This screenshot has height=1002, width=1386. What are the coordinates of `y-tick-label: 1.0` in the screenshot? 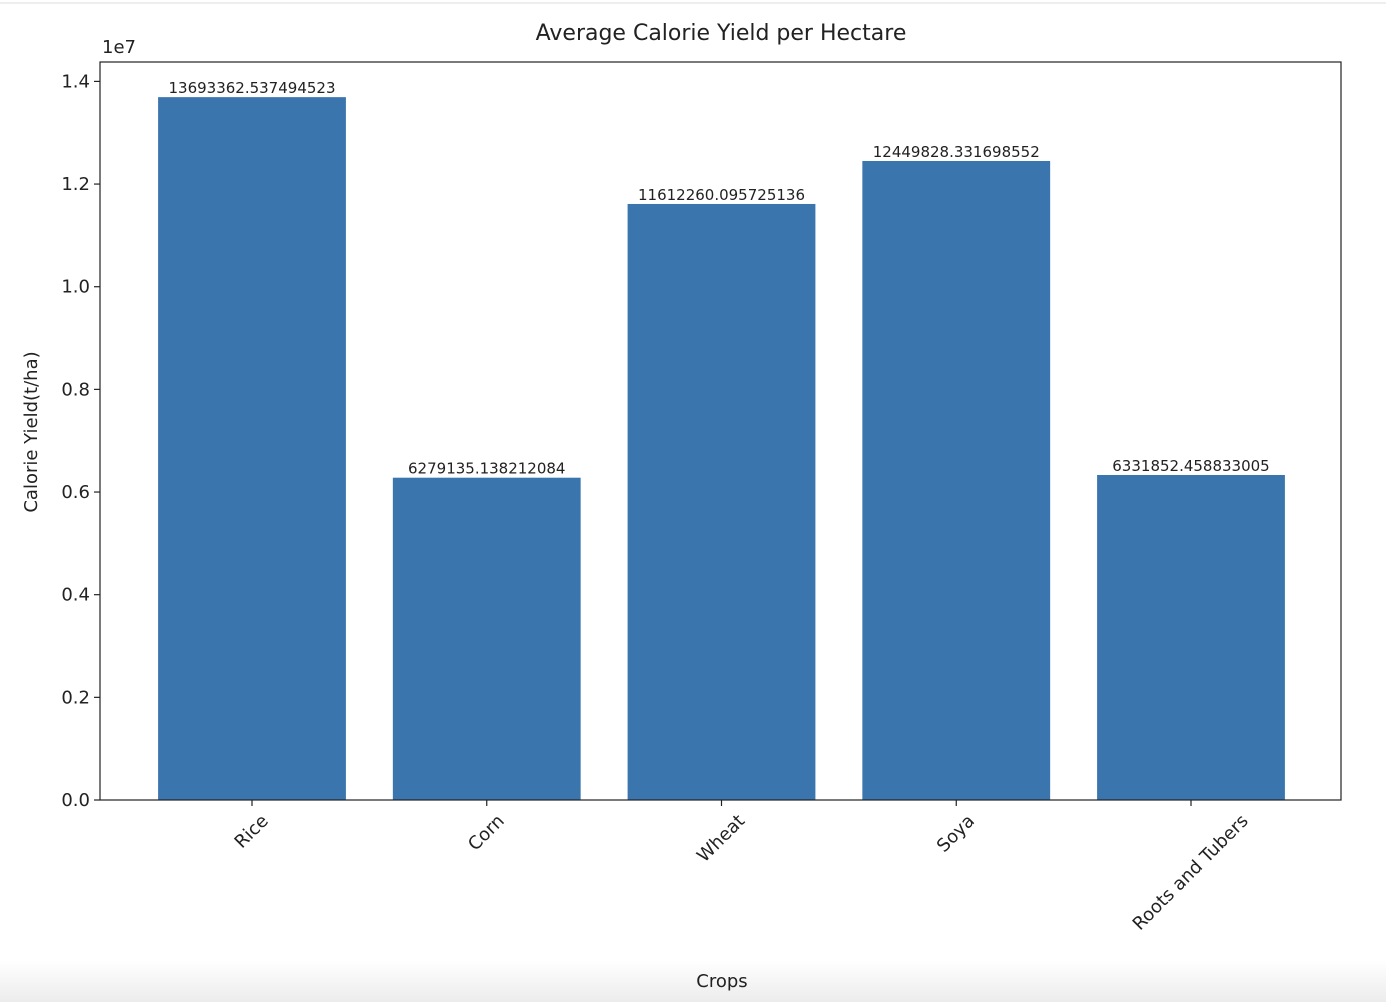 It's located at (75, 287).